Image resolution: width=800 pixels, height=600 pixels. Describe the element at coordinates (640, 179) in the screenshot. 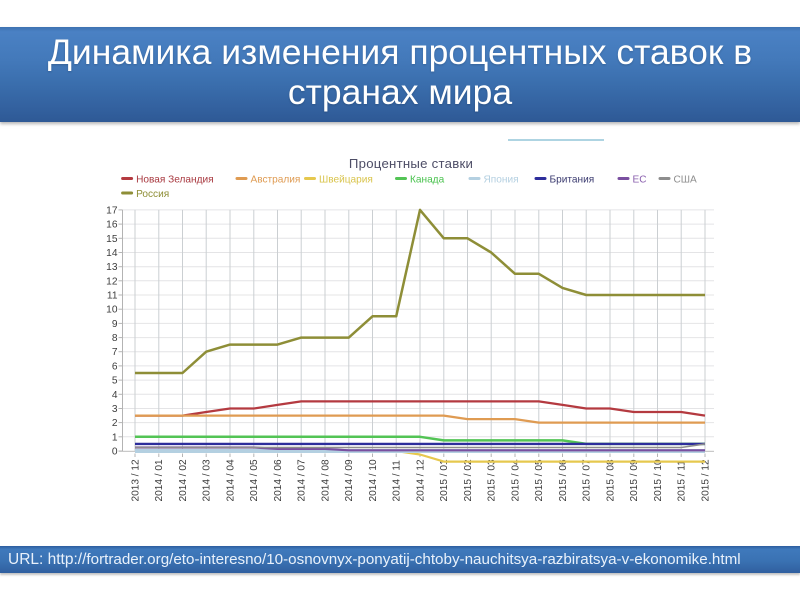

I see `svg-text: ЕС` at that location.